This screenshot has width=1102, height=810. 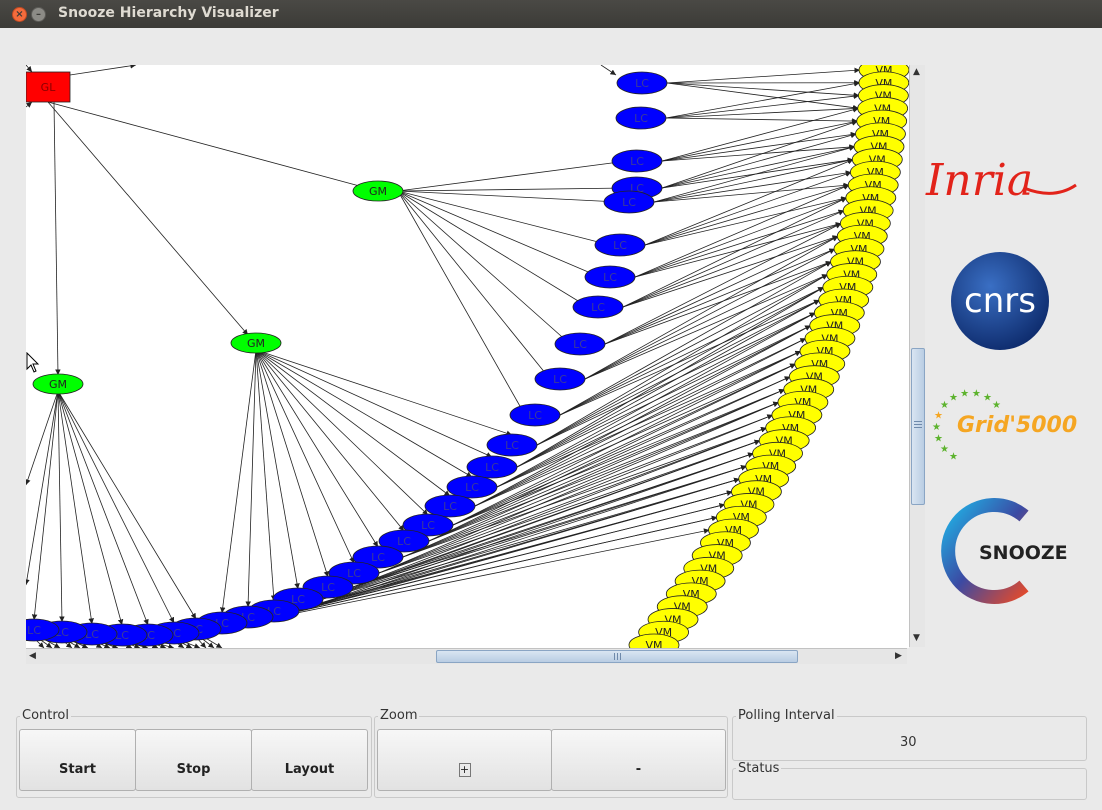 What do you see at coordinates (918, 426) in the screenshot?
I see `vertical-scroll-thumb` at bounding box center [918, 426].